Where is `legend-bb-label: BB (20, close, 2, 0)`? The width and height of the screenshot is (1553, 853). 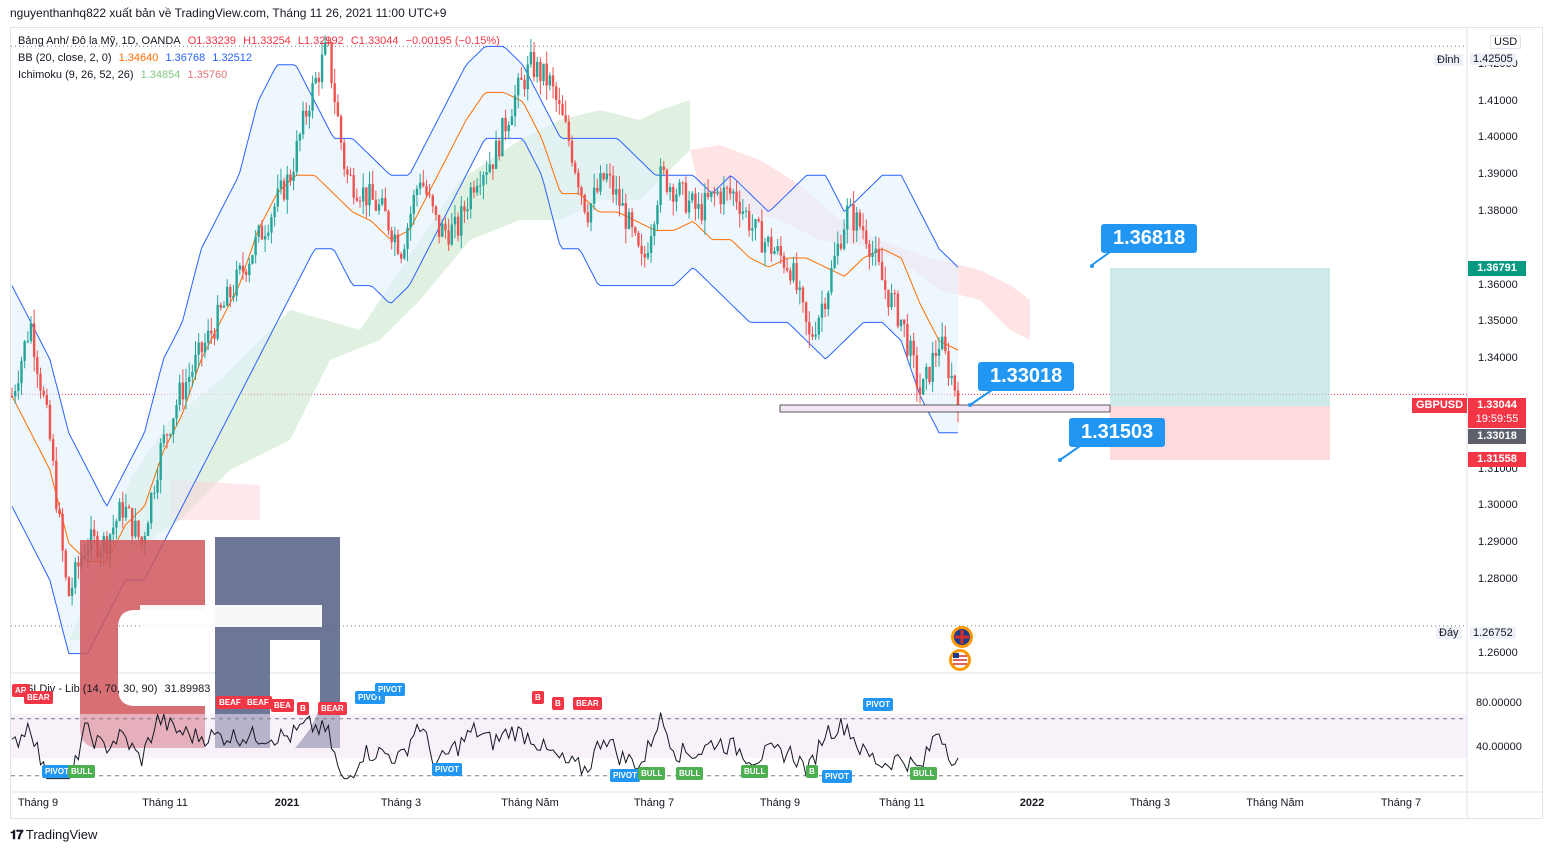
legend-bb-label: BB (20, close, 2, 0) is located at coordinates (65, 58).